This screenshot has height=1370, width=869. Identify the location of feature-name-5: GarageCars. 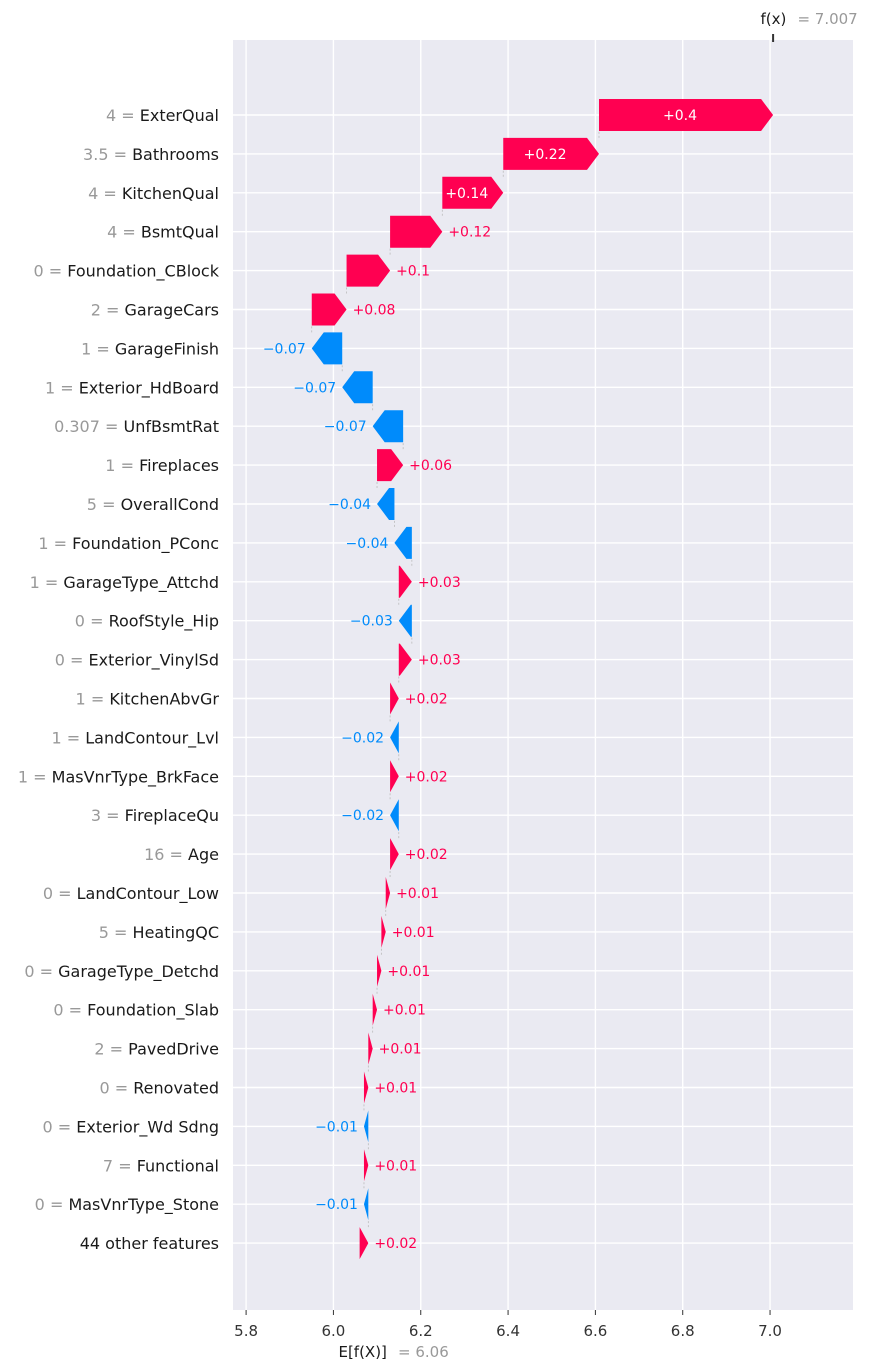
(172, 310).